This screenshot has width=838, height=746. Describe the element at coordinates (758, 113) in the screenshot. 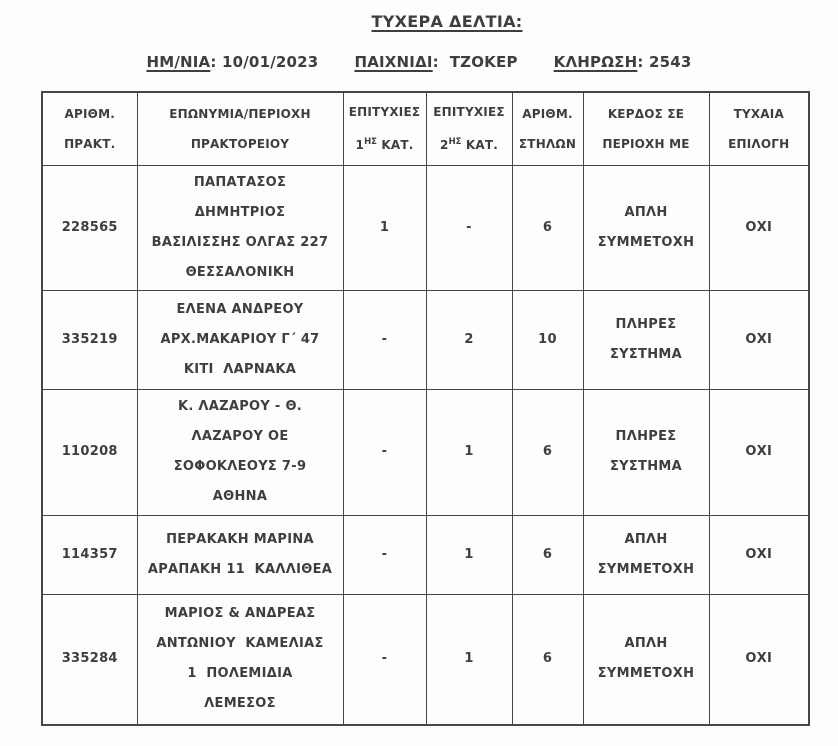

I see `cell-line: ΤΥΧΑΙΑ` at that location.